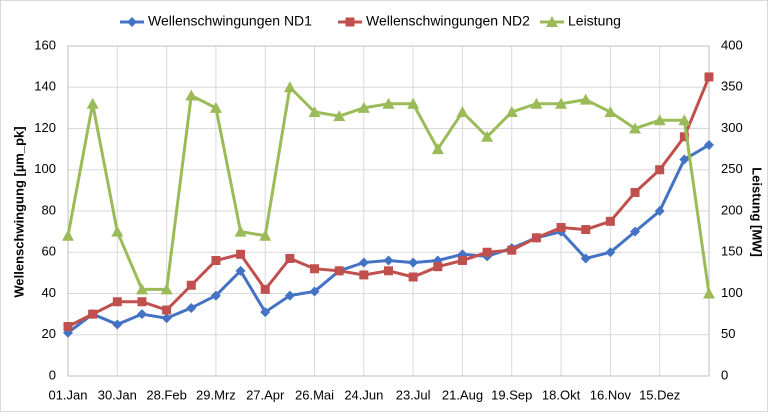 The width and height of the screenshot is (768, 417). Describe the element at coordinates (166, 394) in the screenshot. I see `x-tick-label: 28.Feb` at that location.